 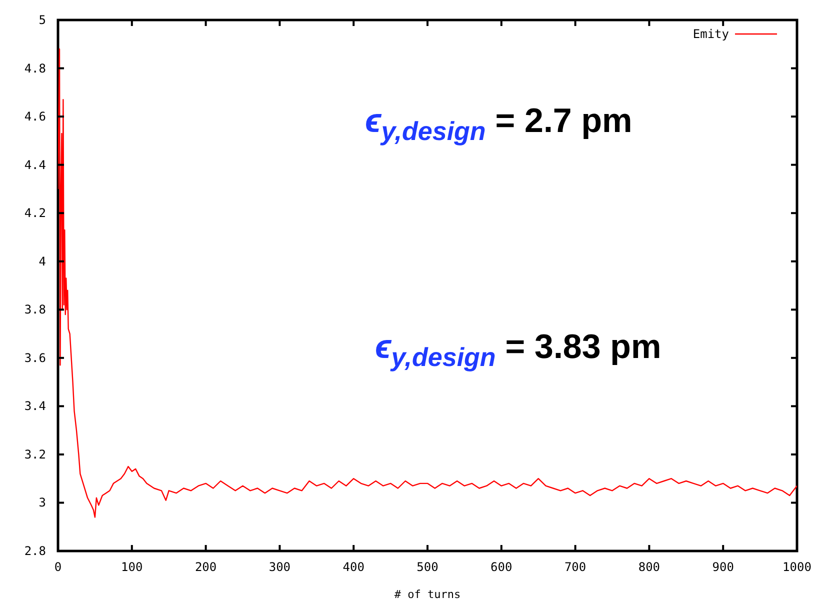 What do you see at coordinates (649, 567) in the screenshot?
I see `x-tick-label: 800` at bounding box center [649, 567].